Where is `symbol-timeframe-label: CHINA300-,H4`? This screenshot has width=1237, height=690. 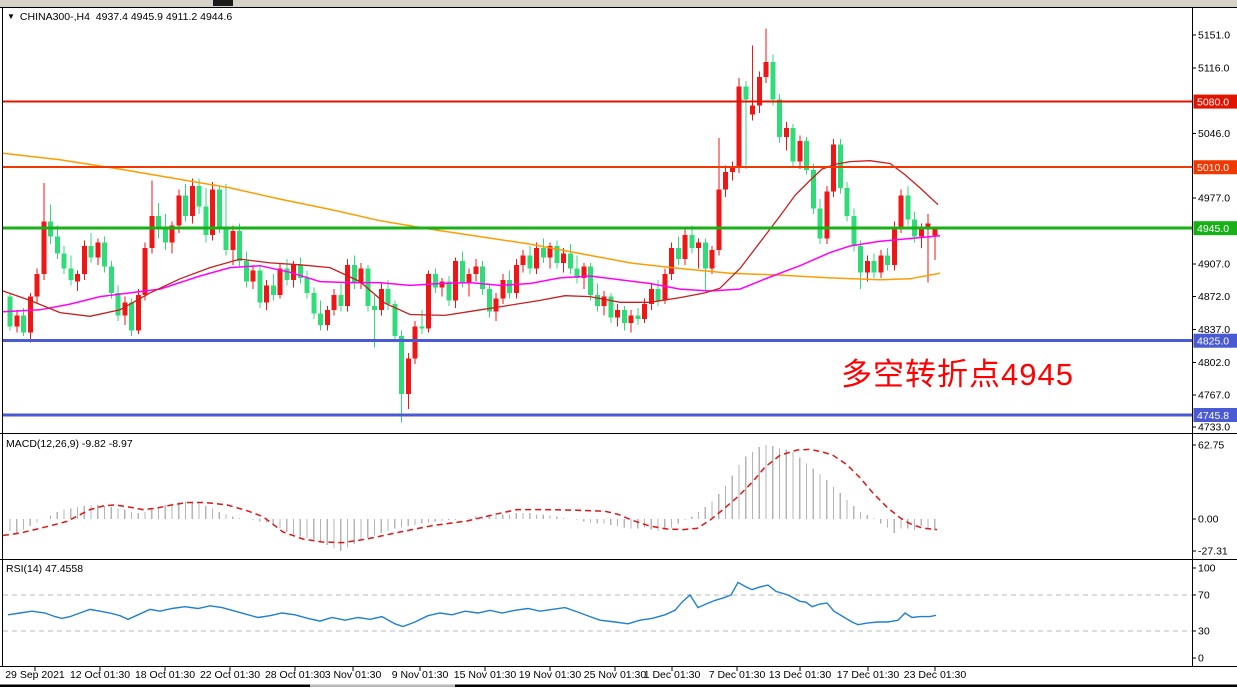
symbol-timeframe-label: CHINA300-,H4 is located at coordinates (54, 17).